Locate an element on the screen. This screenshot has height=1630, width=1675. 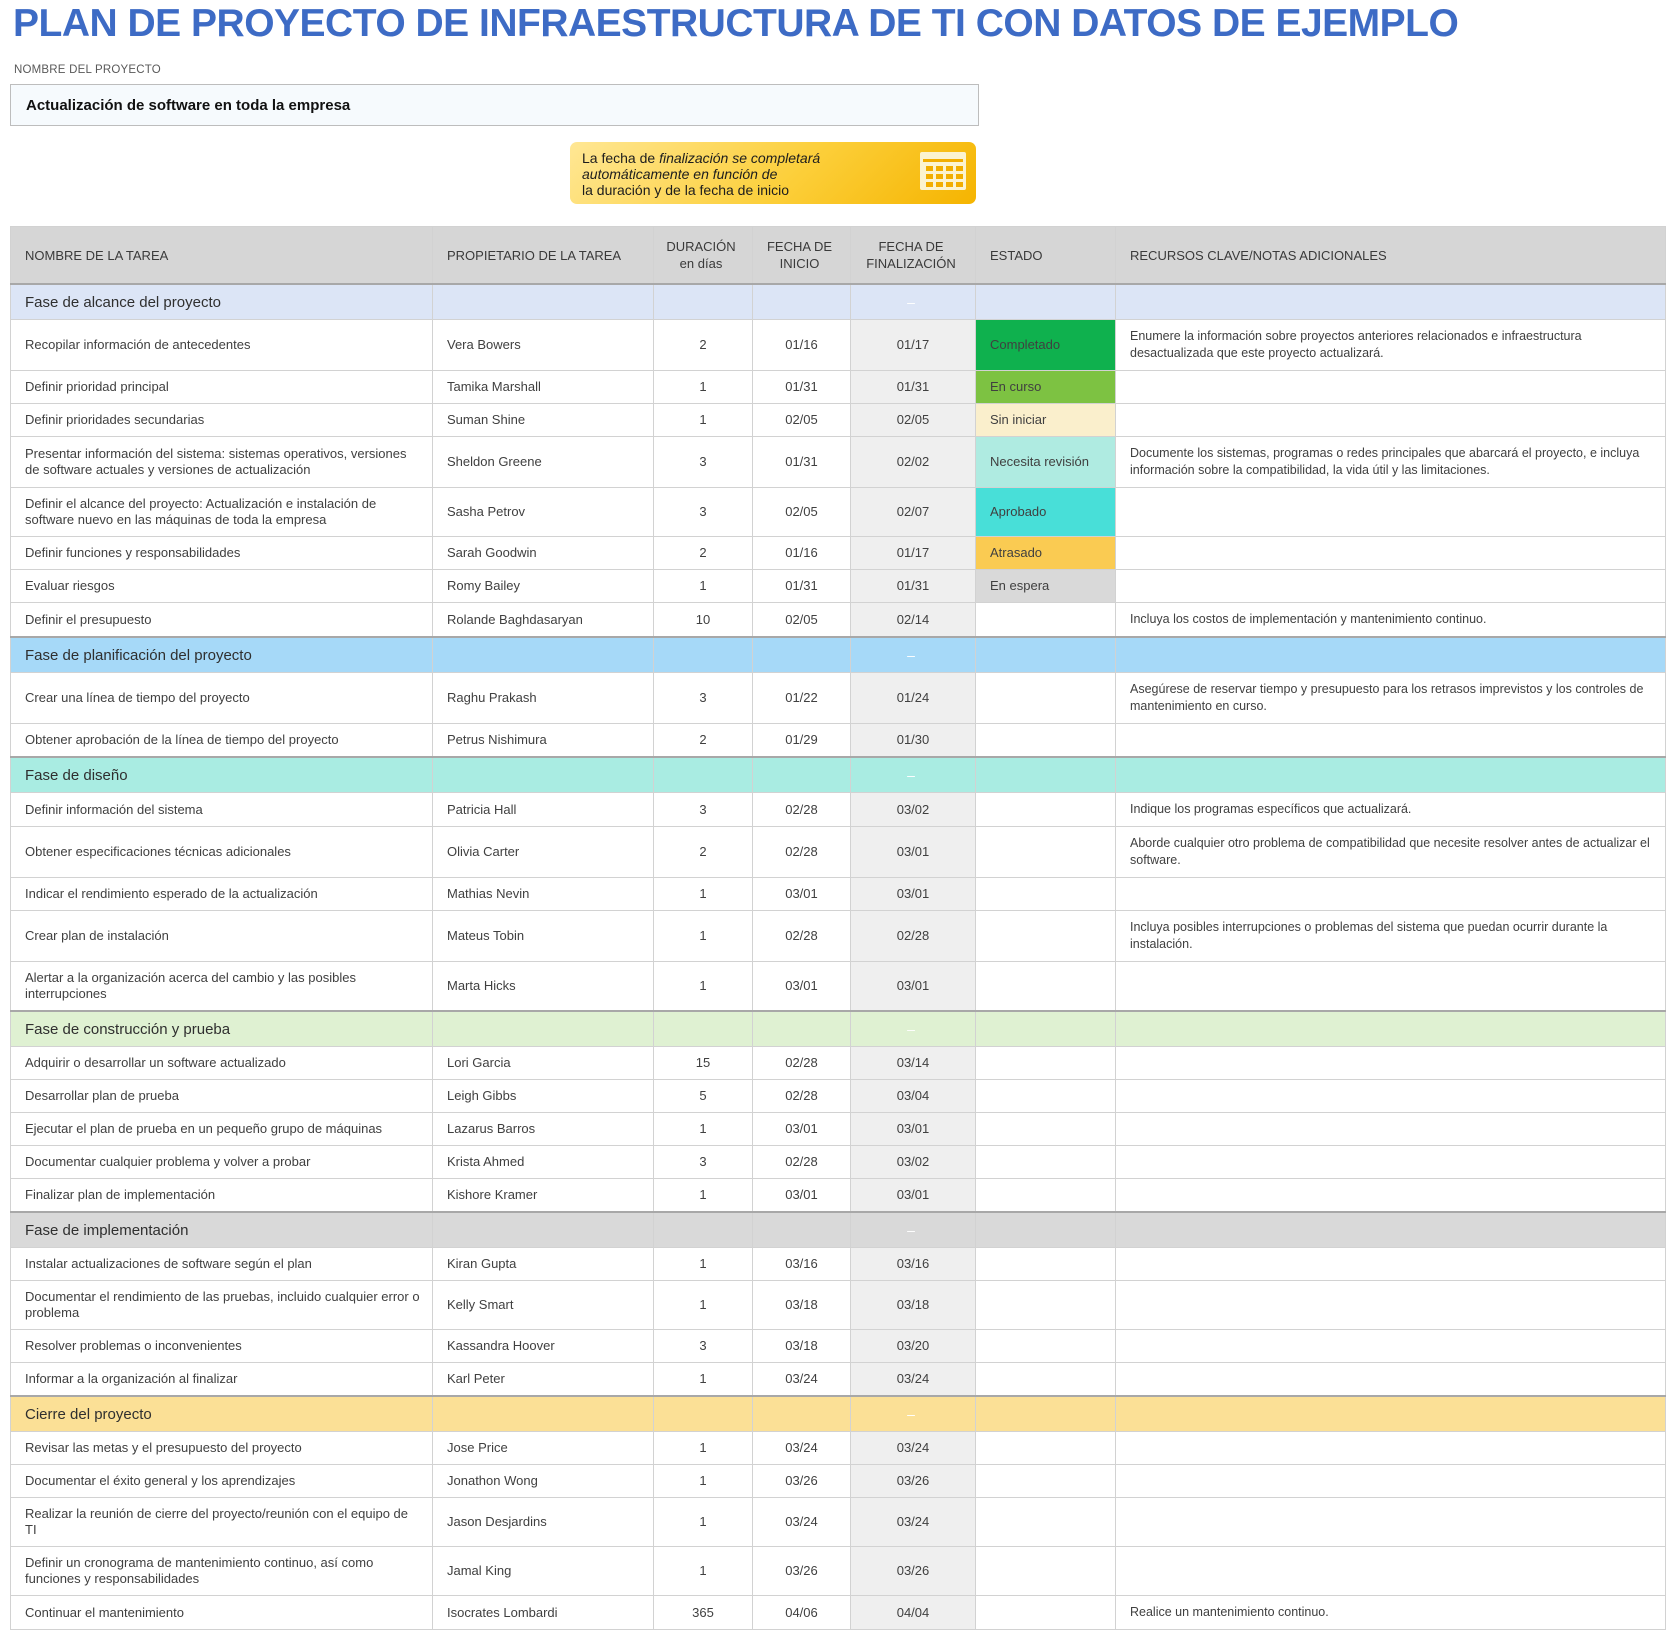
start-date-cell: 03/01 is located at coordinates (801, 986).